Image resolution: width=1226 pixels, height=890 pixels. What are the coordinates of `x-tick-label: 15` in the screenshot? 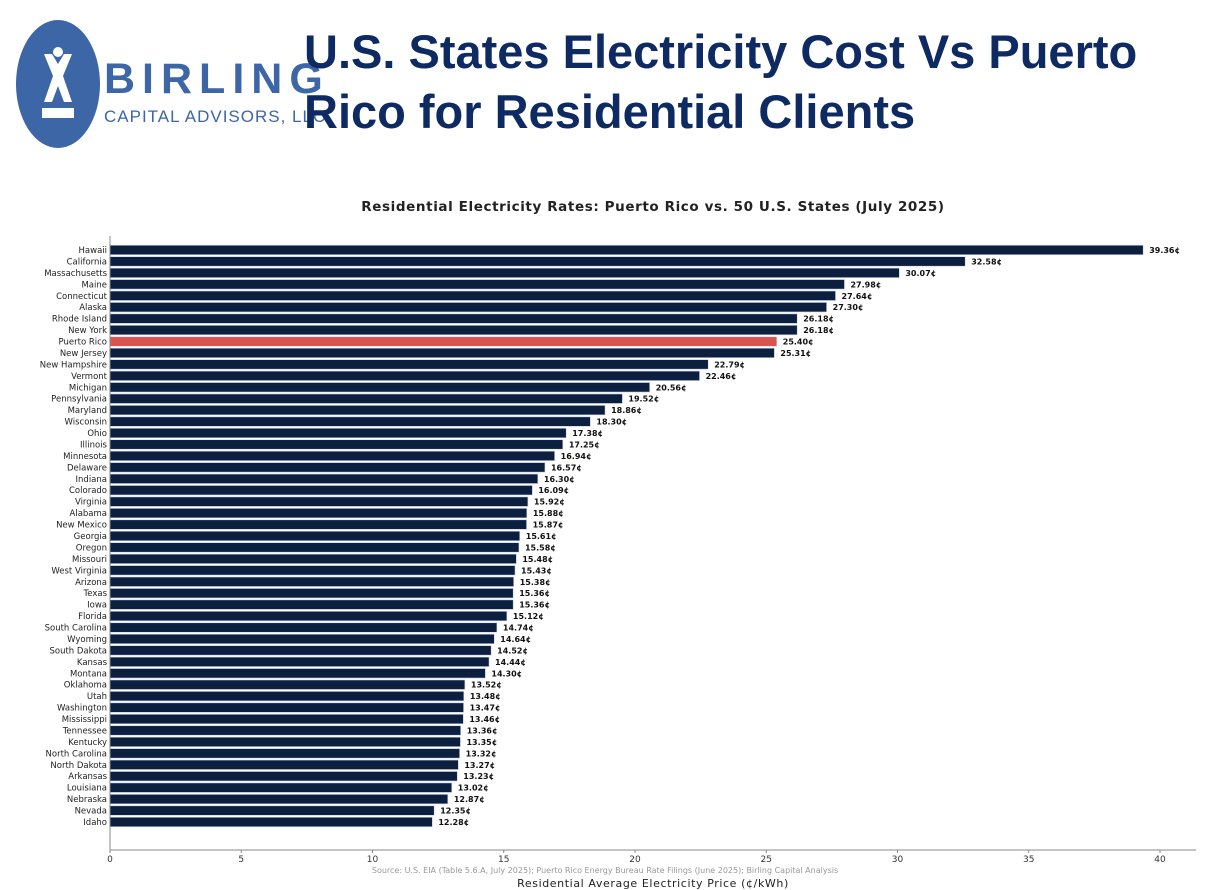 It's located at (503, 860).